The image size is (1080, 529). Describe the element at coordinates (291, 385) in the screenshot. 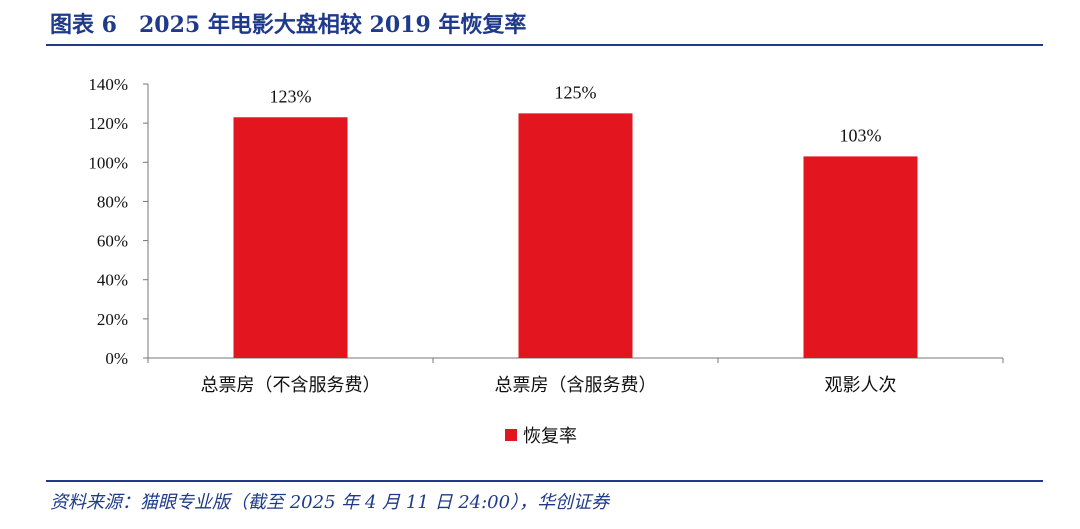

I see `x-category-label: 总票房（不含服务费）` at that location.